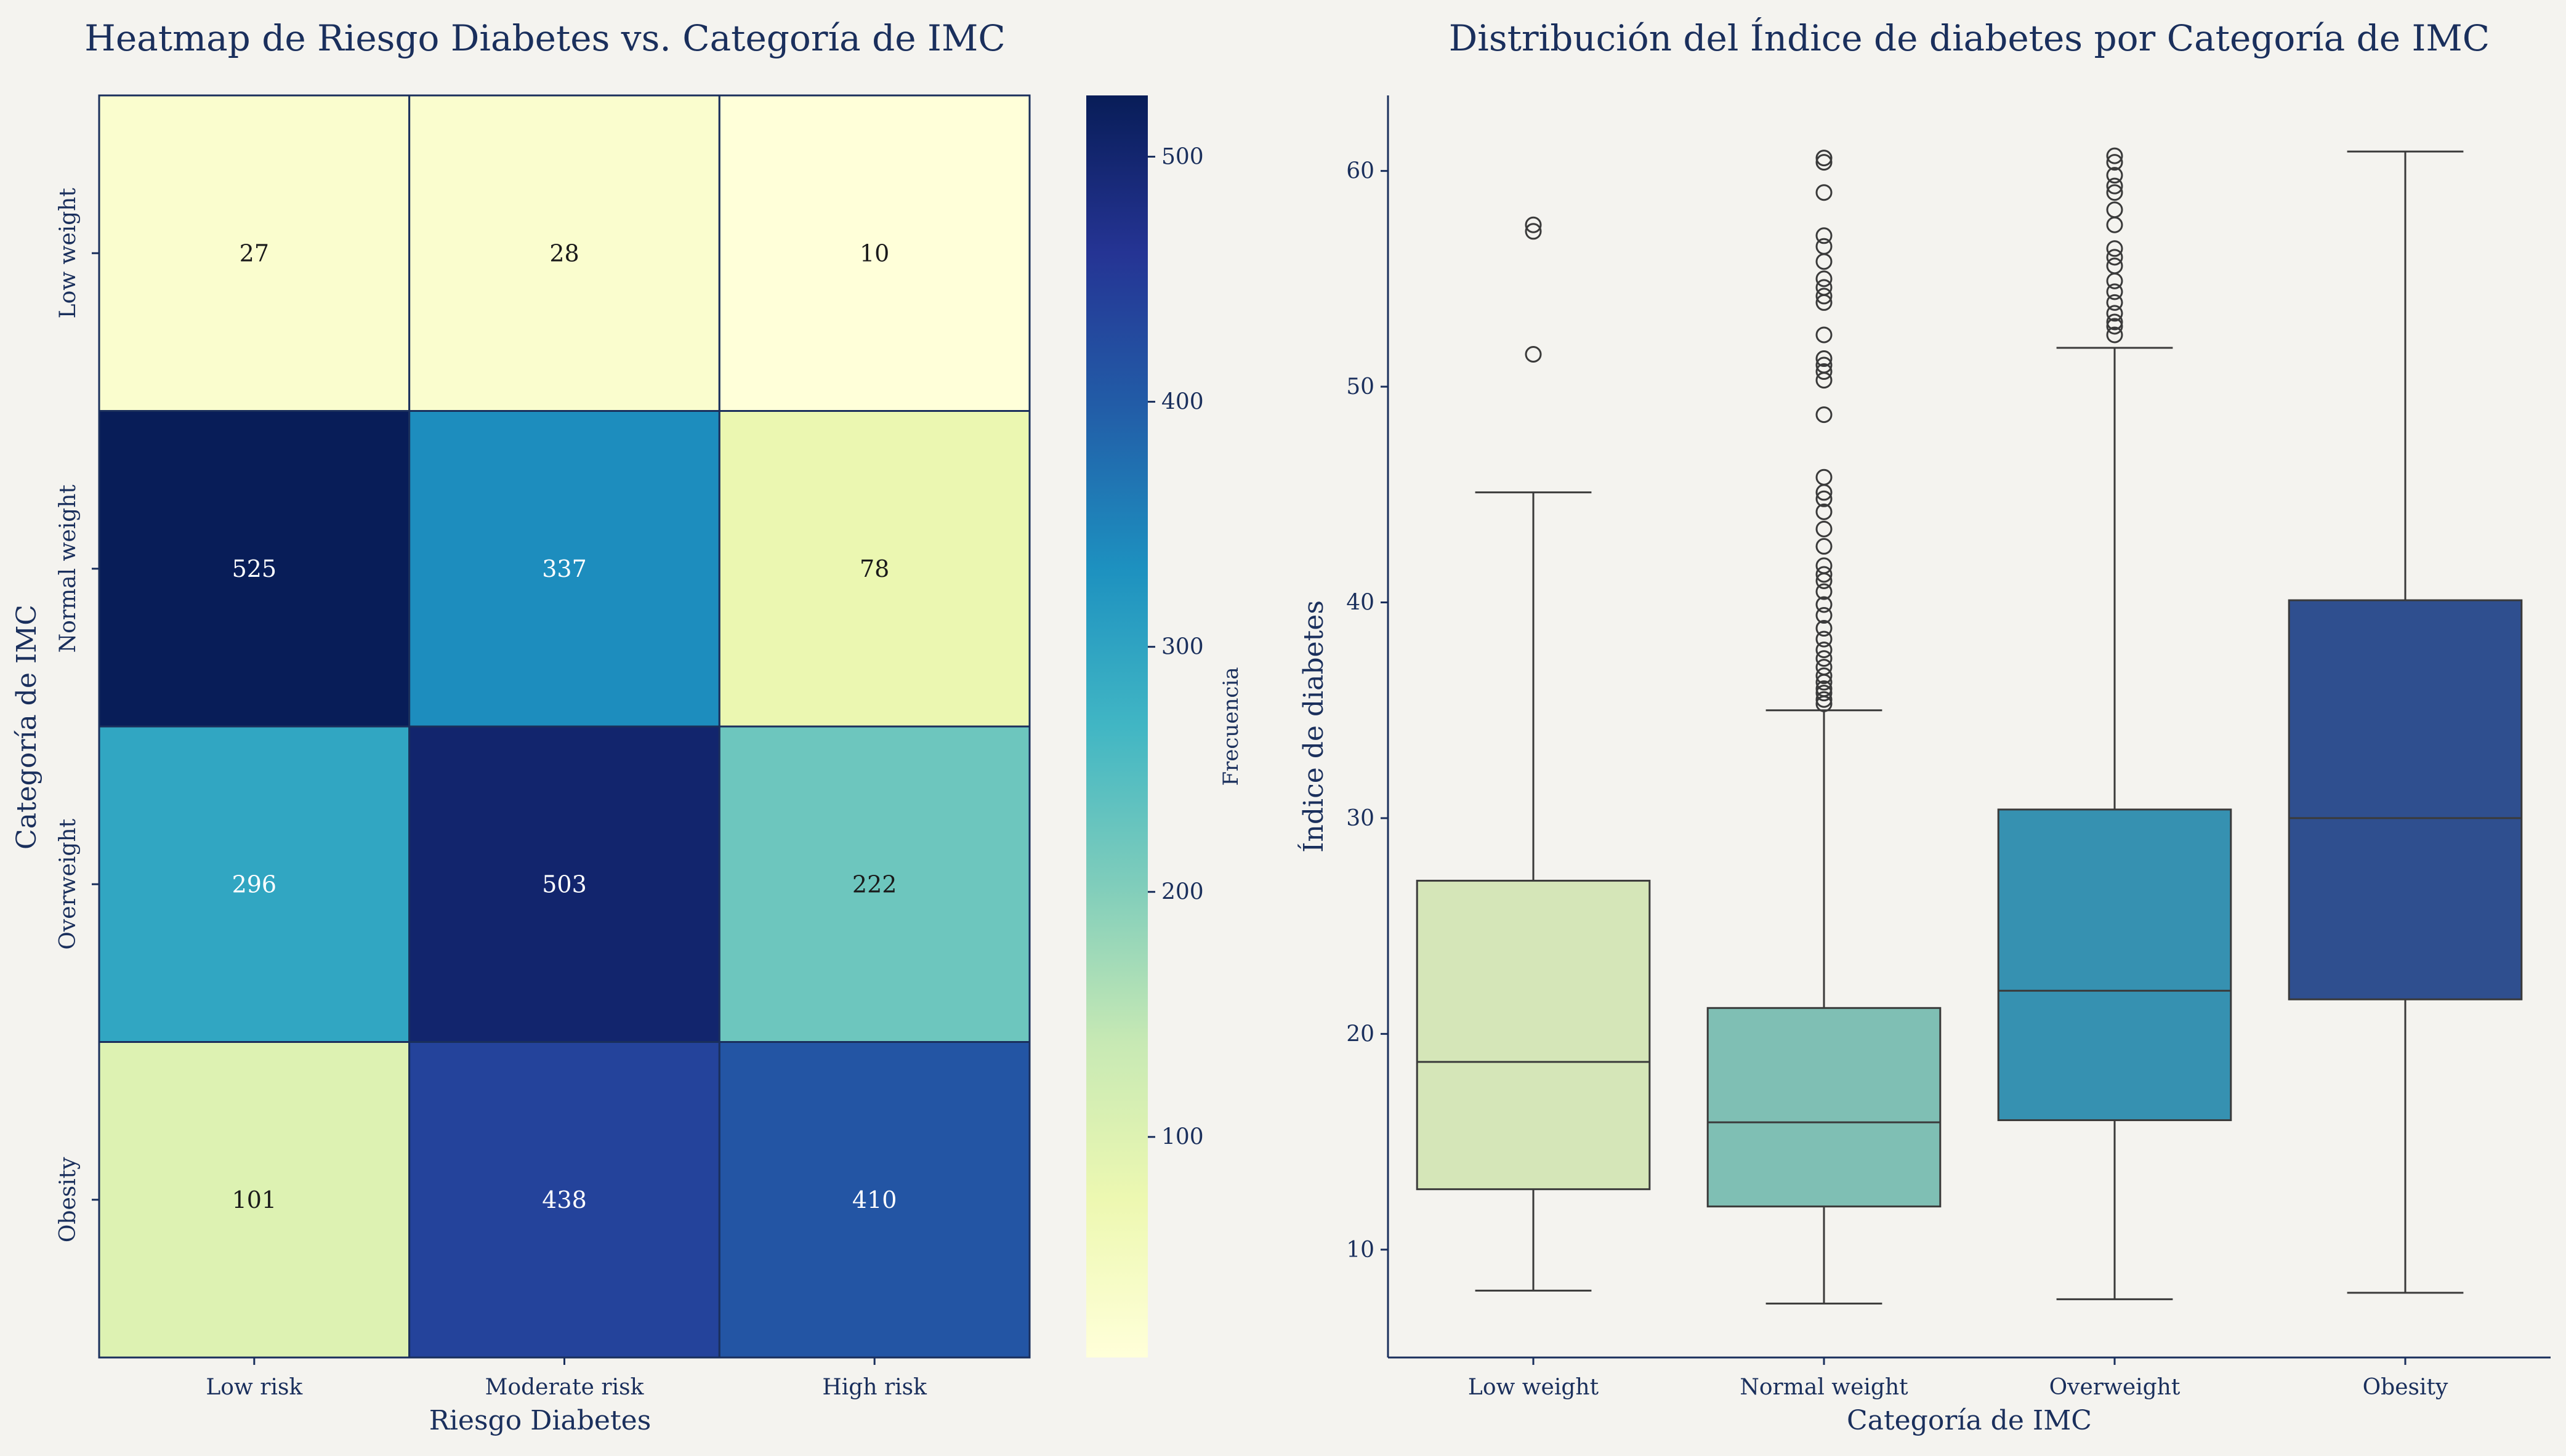 Image resolution: width=2566 pixels, height=1456 pixels. I want to click on heatmap-x-tick-label: High risk, so click(874, 1388).